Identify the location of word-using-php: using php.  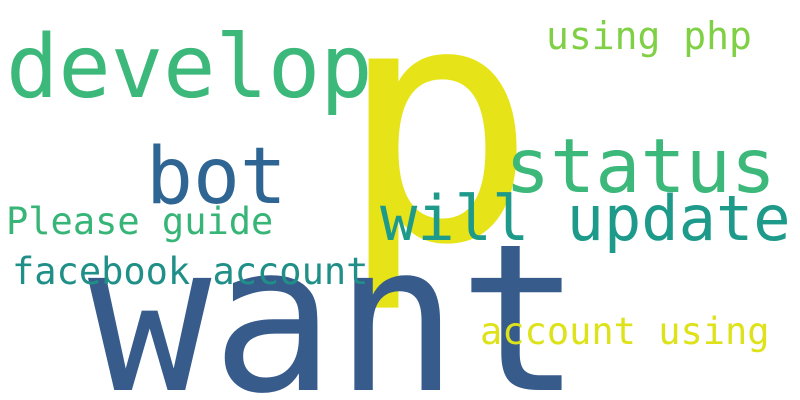
(649, 36).